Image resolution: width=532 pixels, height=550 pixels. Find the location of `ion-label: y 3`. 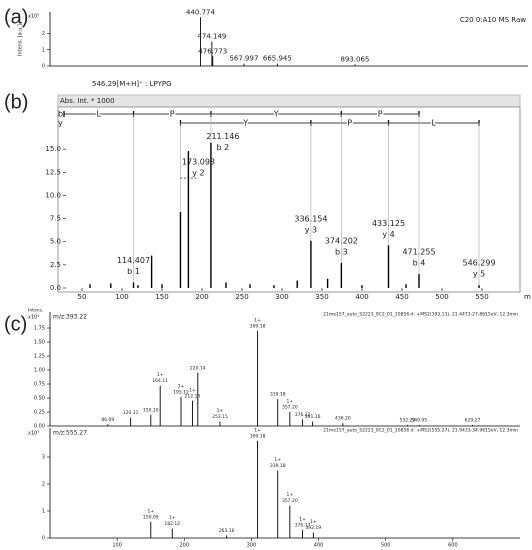

ion-label: y 3 is located at coordinates (311, 229).